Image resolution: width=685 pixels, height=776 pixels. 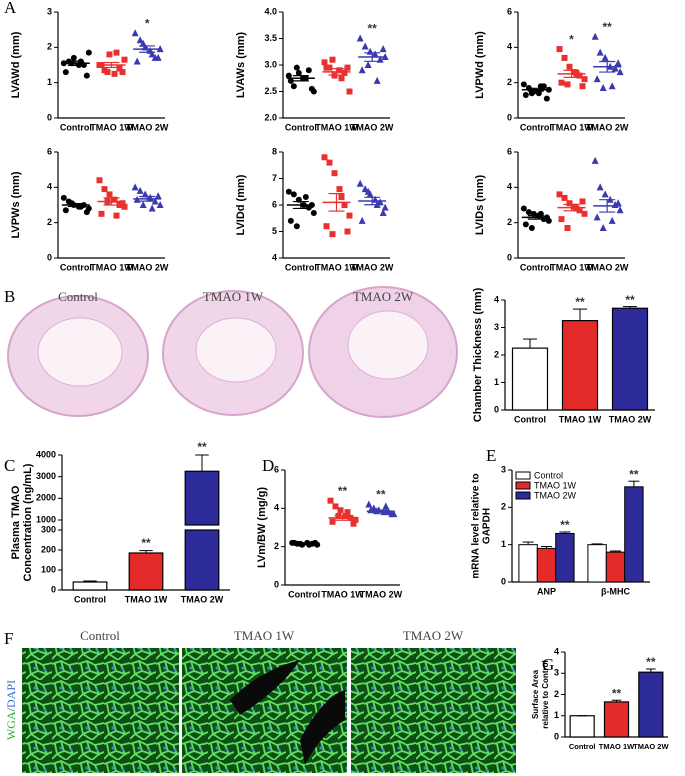 I want to click on x-tick-label: ANP, so click(x=546, y=591).